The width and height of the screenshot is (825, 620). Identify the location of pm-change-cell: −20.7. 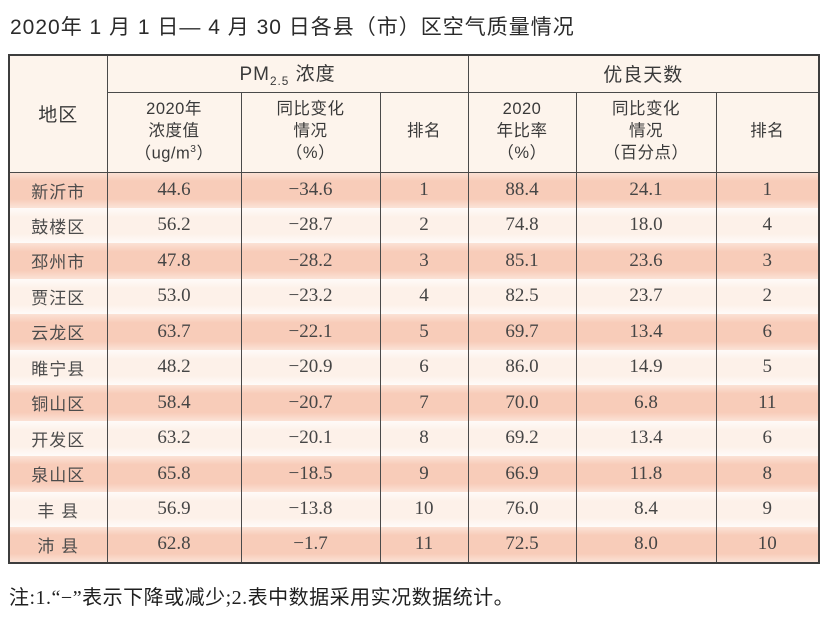
(310, 403).